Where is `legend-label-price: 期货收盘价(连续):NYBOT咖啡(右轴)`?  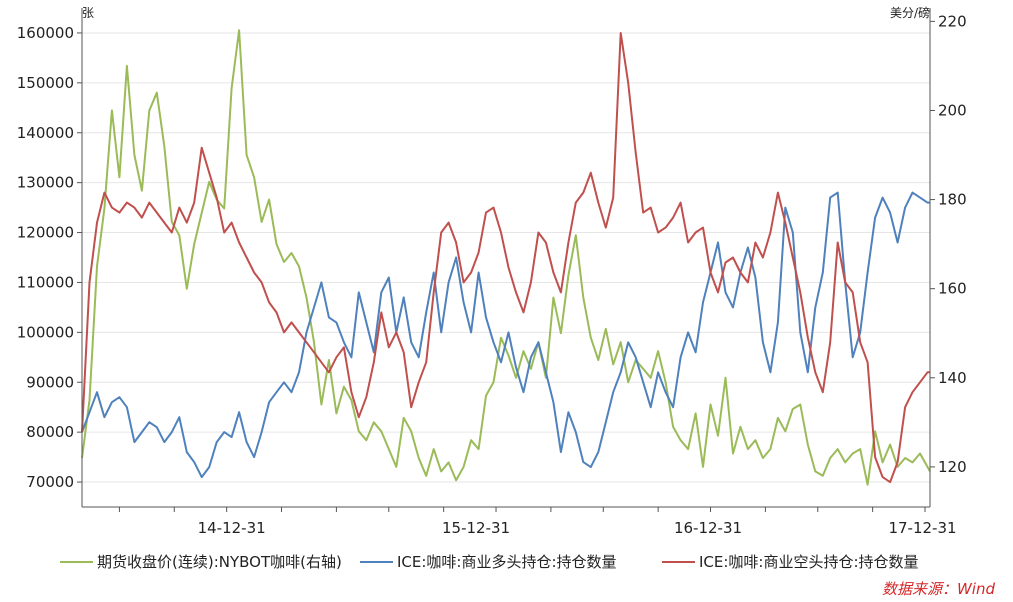 legend-label-price: 期货收盘价(连续):NYBOT咖啡(右轴) is located at coordinates (219, 562).